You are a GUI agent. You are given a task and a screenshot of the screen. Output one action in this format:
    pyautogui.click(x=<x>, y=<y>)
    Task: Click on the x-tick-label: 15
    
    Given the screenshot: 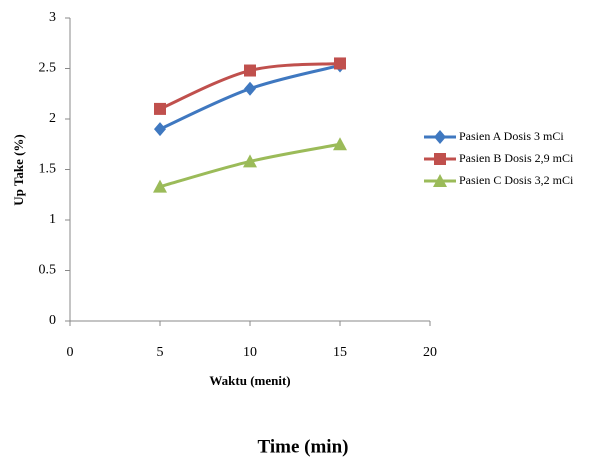 What is the action you would take?
    pyautogui.click(x=340, y=352)
    